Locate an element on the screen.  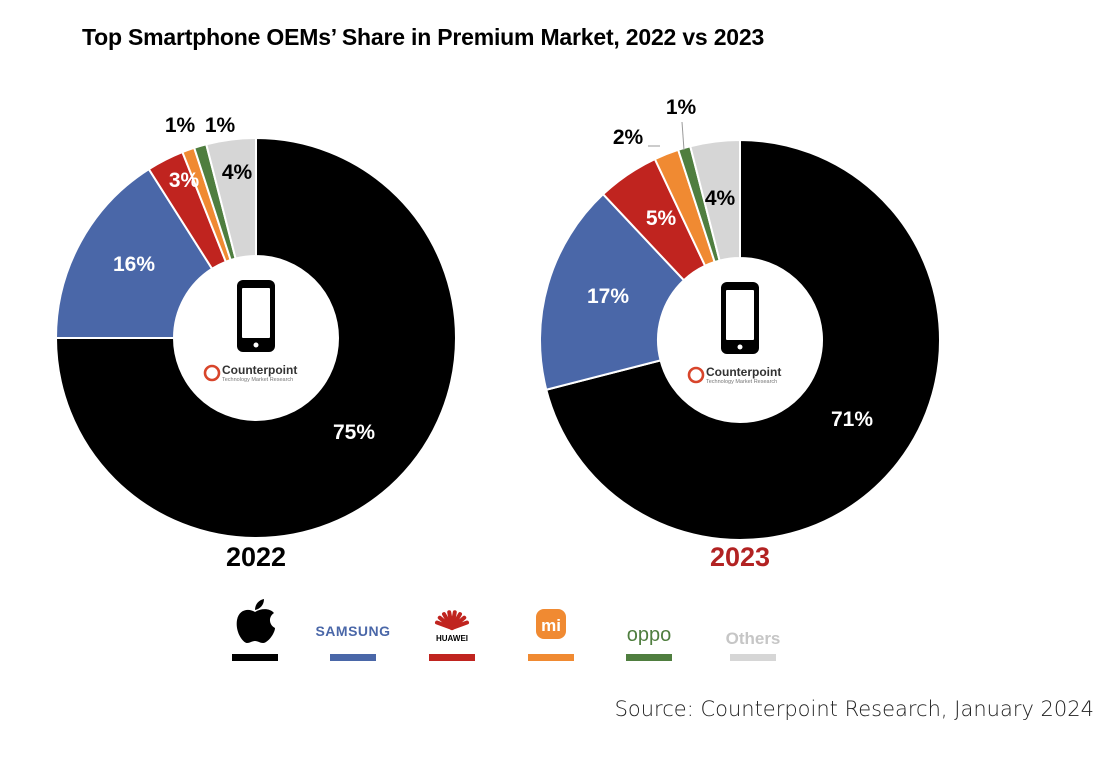
legend-label-xiaomi: mi is located at coordinates (551, 625).